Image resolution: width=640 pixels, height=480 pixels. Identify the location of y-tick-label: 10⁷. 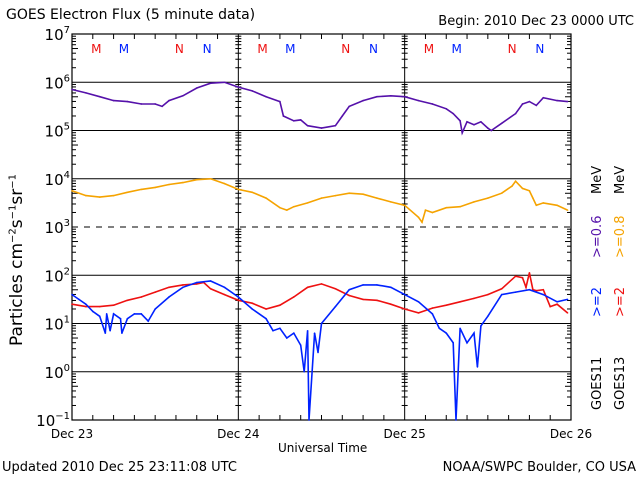
(57, 34).